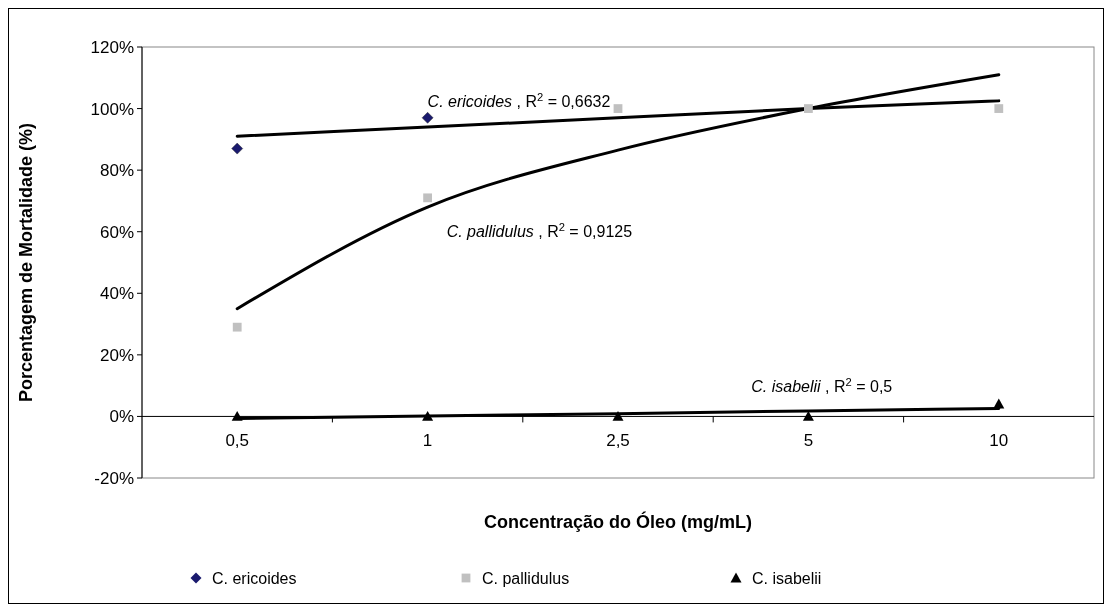 Image resolution: width=1112 pixels, height=611 pixels. I want to click on y-tick-label: 60%, so click(116, 232).